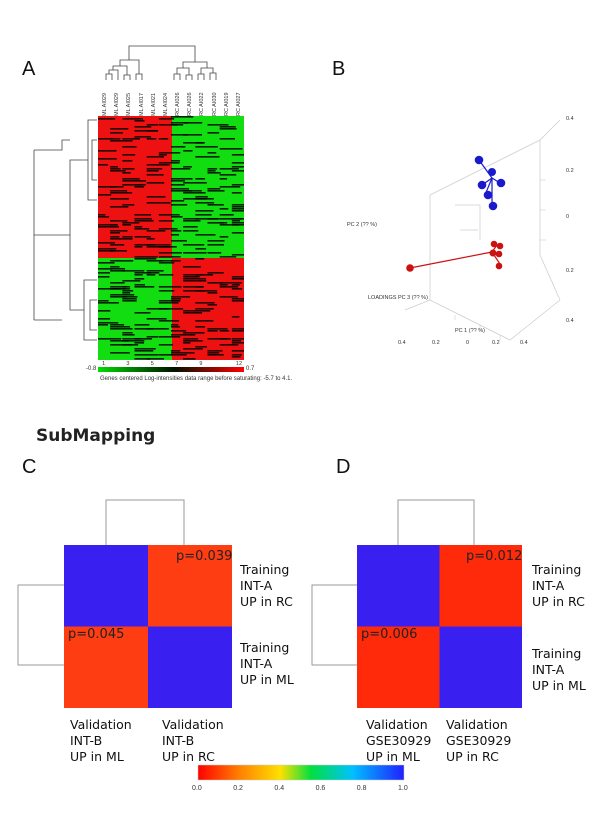 The height and width of the screenshot is (833, 600). Describe the element at coordinates (468, 343) in the screenshot. I see `pca-tick-label: 0` at that location.